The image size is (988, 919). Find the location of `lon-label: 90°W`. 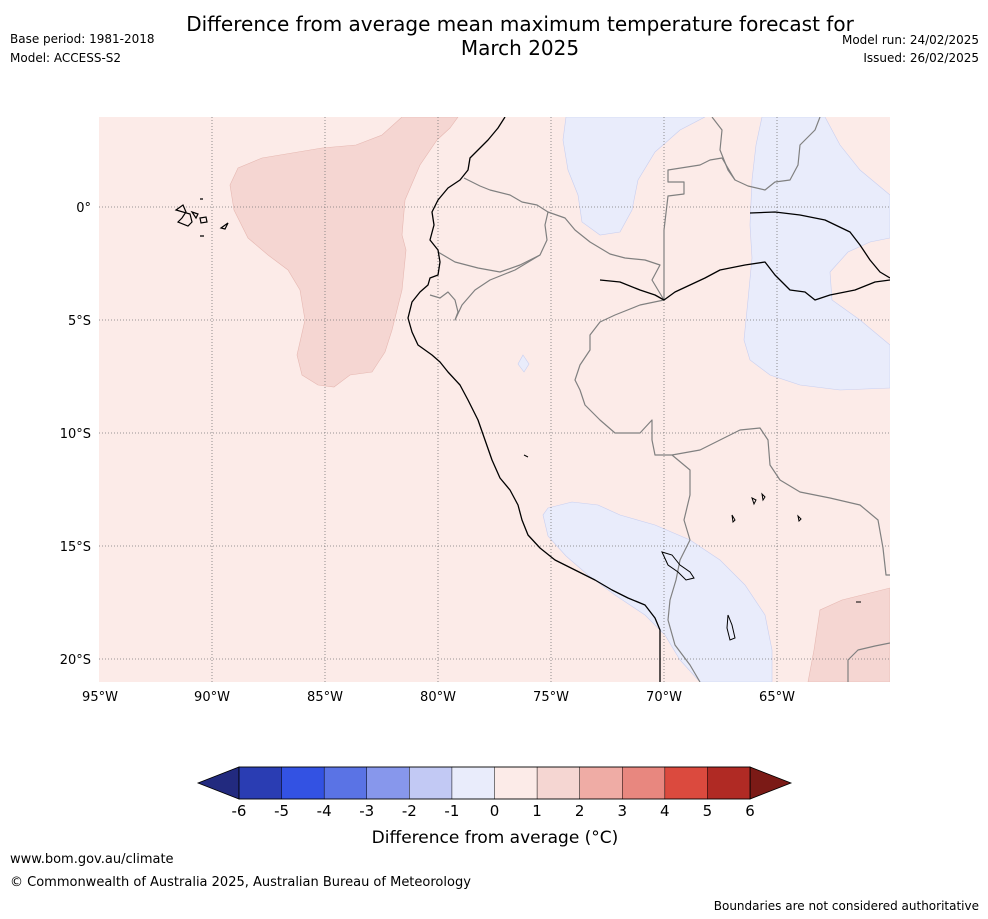

lon-label: 90°W is located at coordinates (212, 697).